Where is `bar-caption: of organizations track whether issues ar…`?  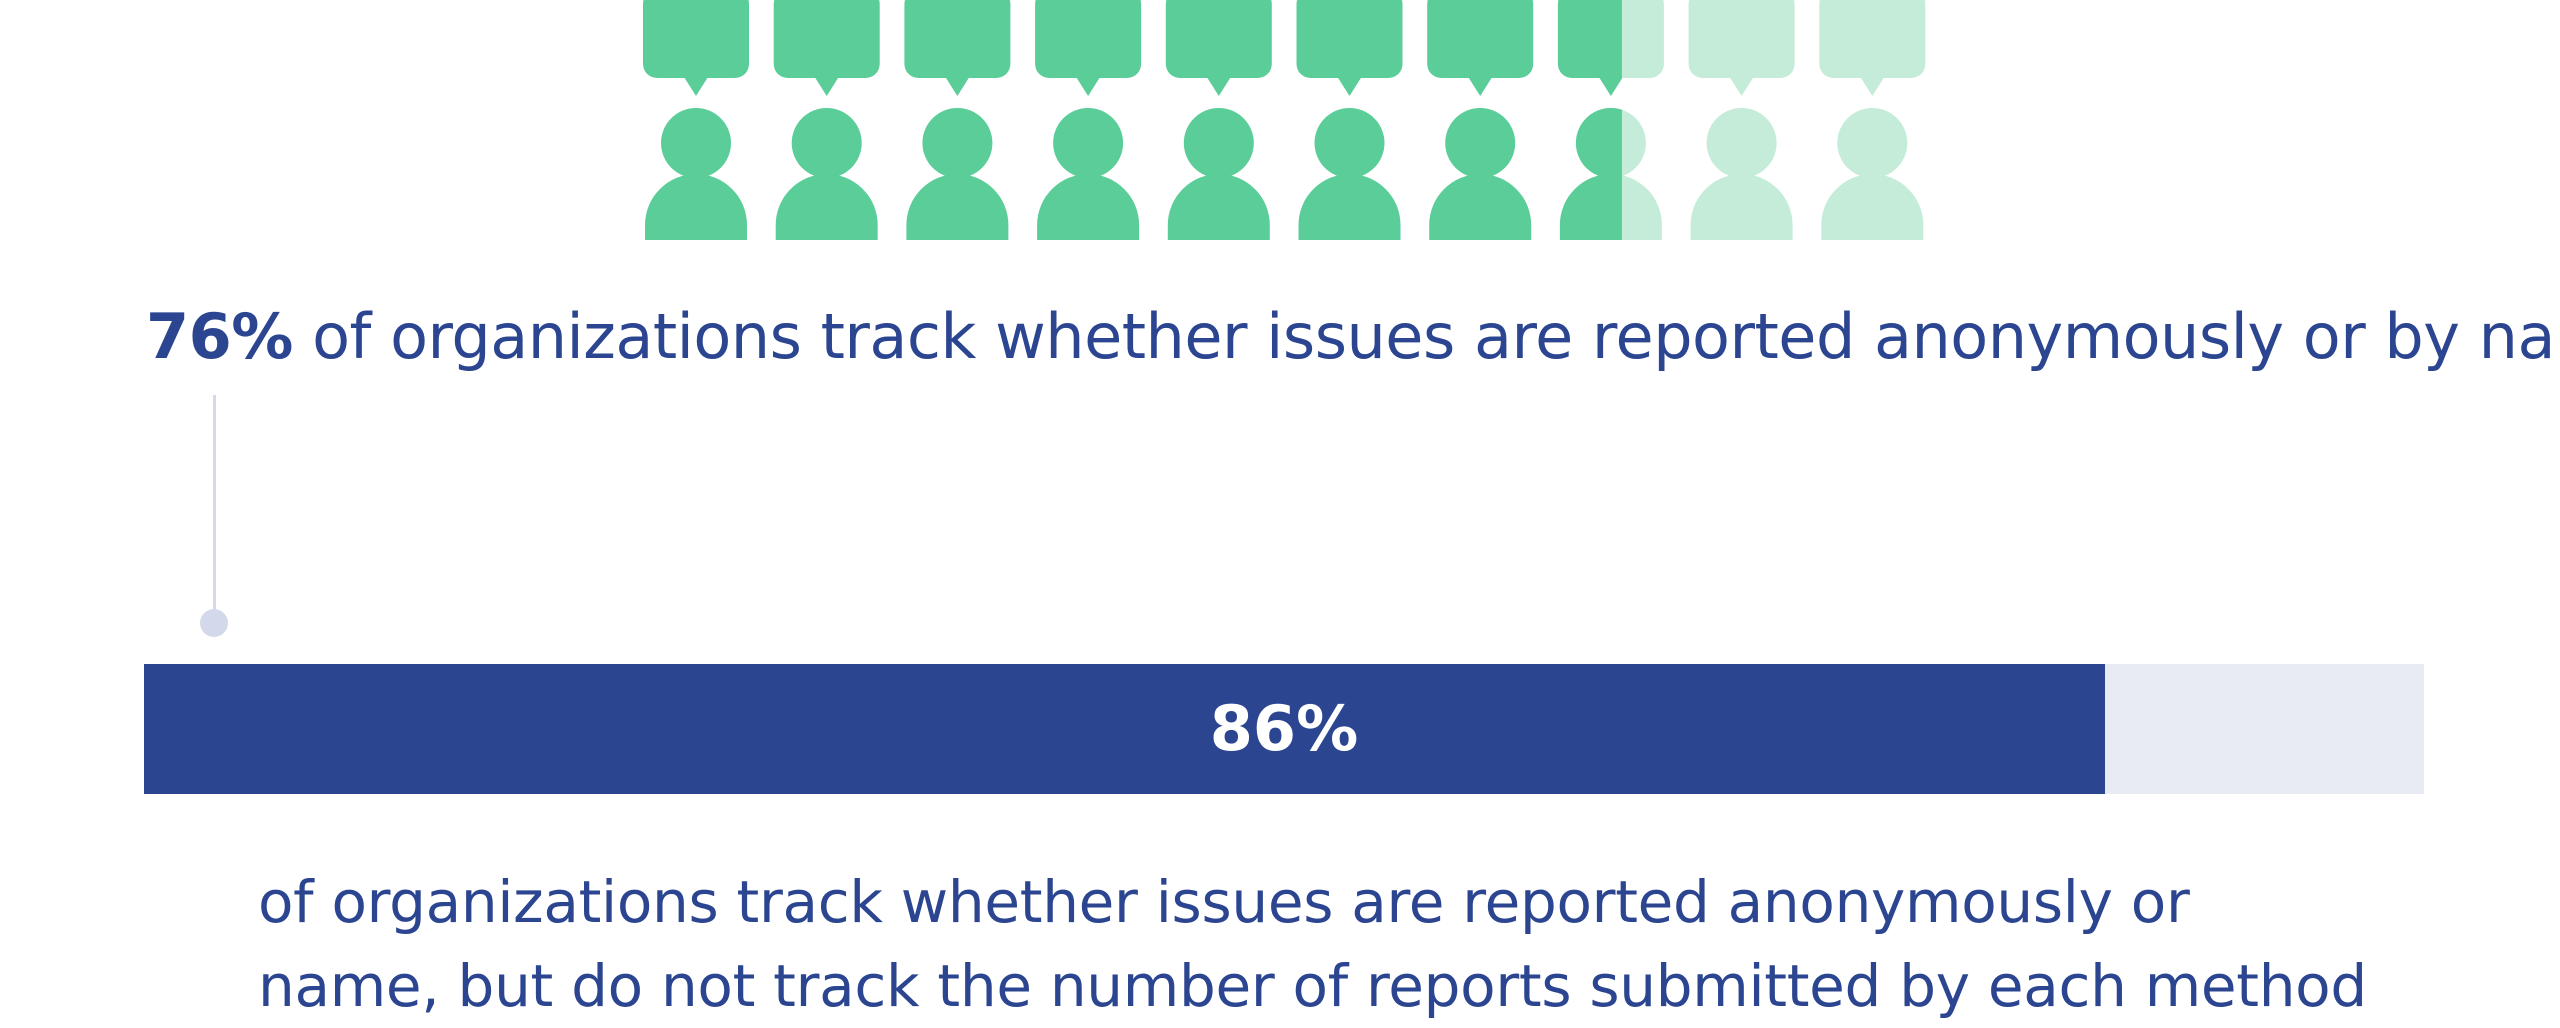 bar-caption: of organizations track whether issues ar… is located at coordinates (1312, 944).